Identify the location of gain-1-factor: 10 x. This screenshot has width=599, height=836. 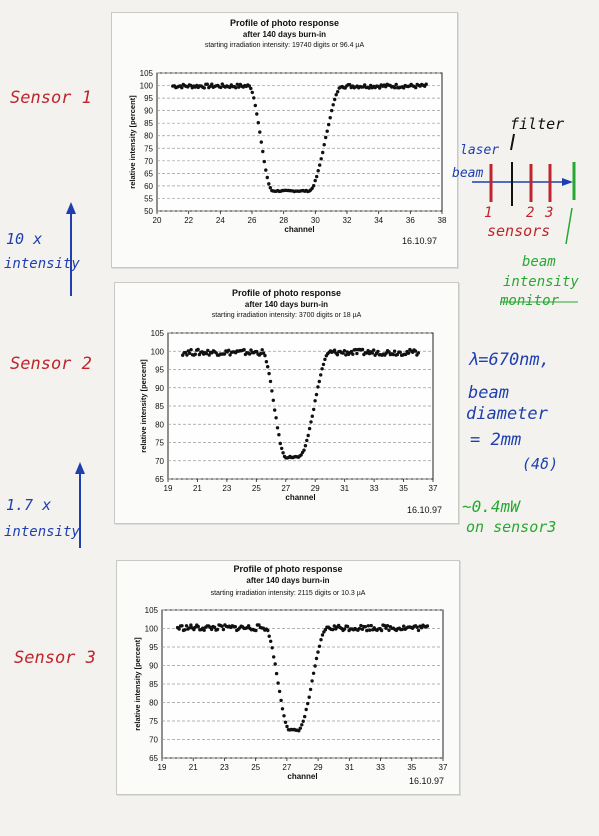
(24, 239).